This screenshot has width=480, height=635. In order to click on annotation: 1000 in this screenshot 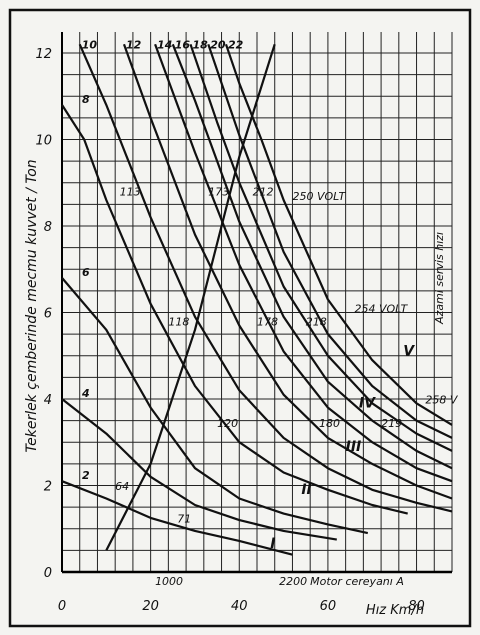, I will do `click(169, 581)`.